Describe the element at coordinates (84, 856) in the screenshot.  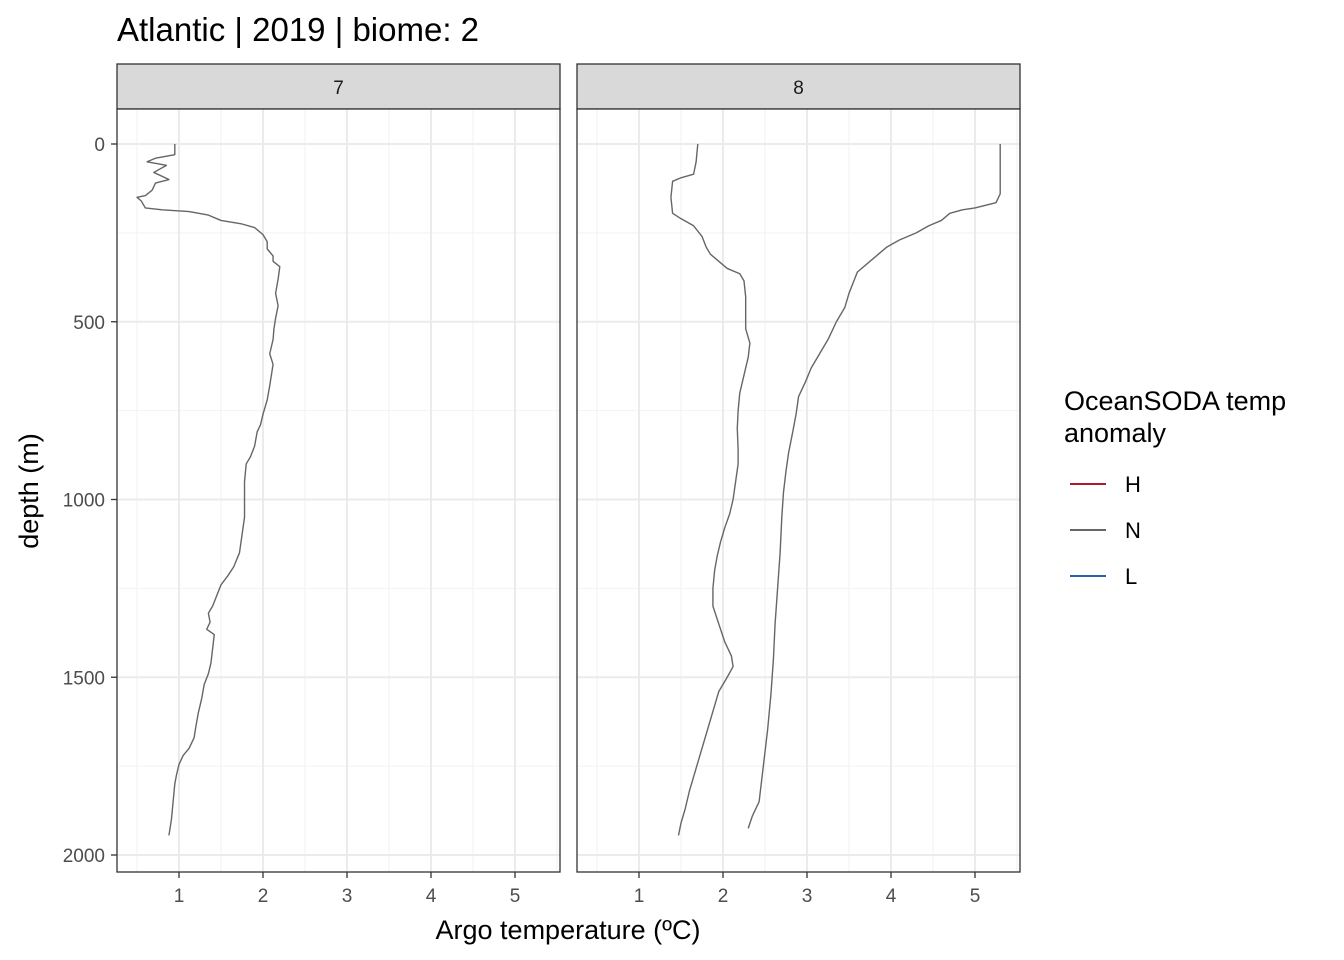
I see `y-tick-label: 2000` at that location.